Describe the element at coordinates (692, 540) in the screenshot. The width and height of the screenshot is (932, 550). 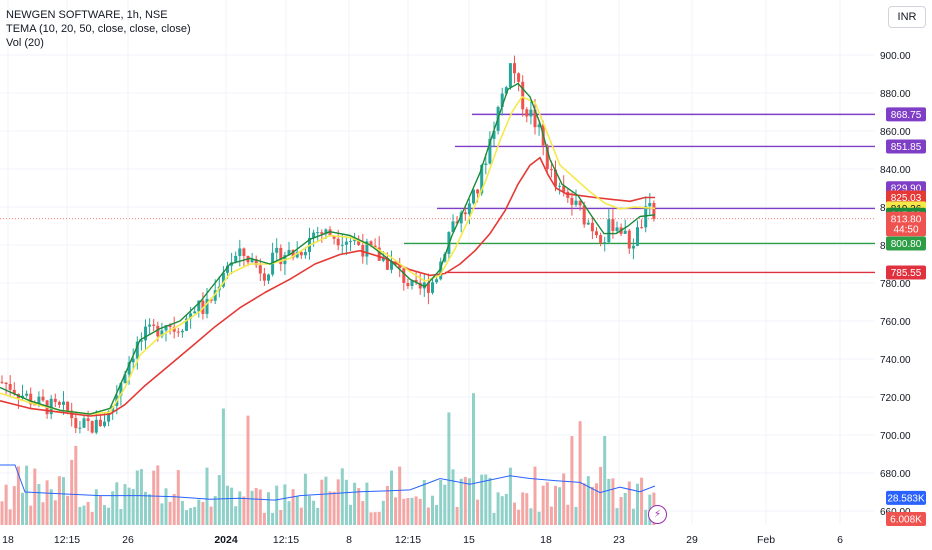
I see `x-tick-label: 29` at that location.